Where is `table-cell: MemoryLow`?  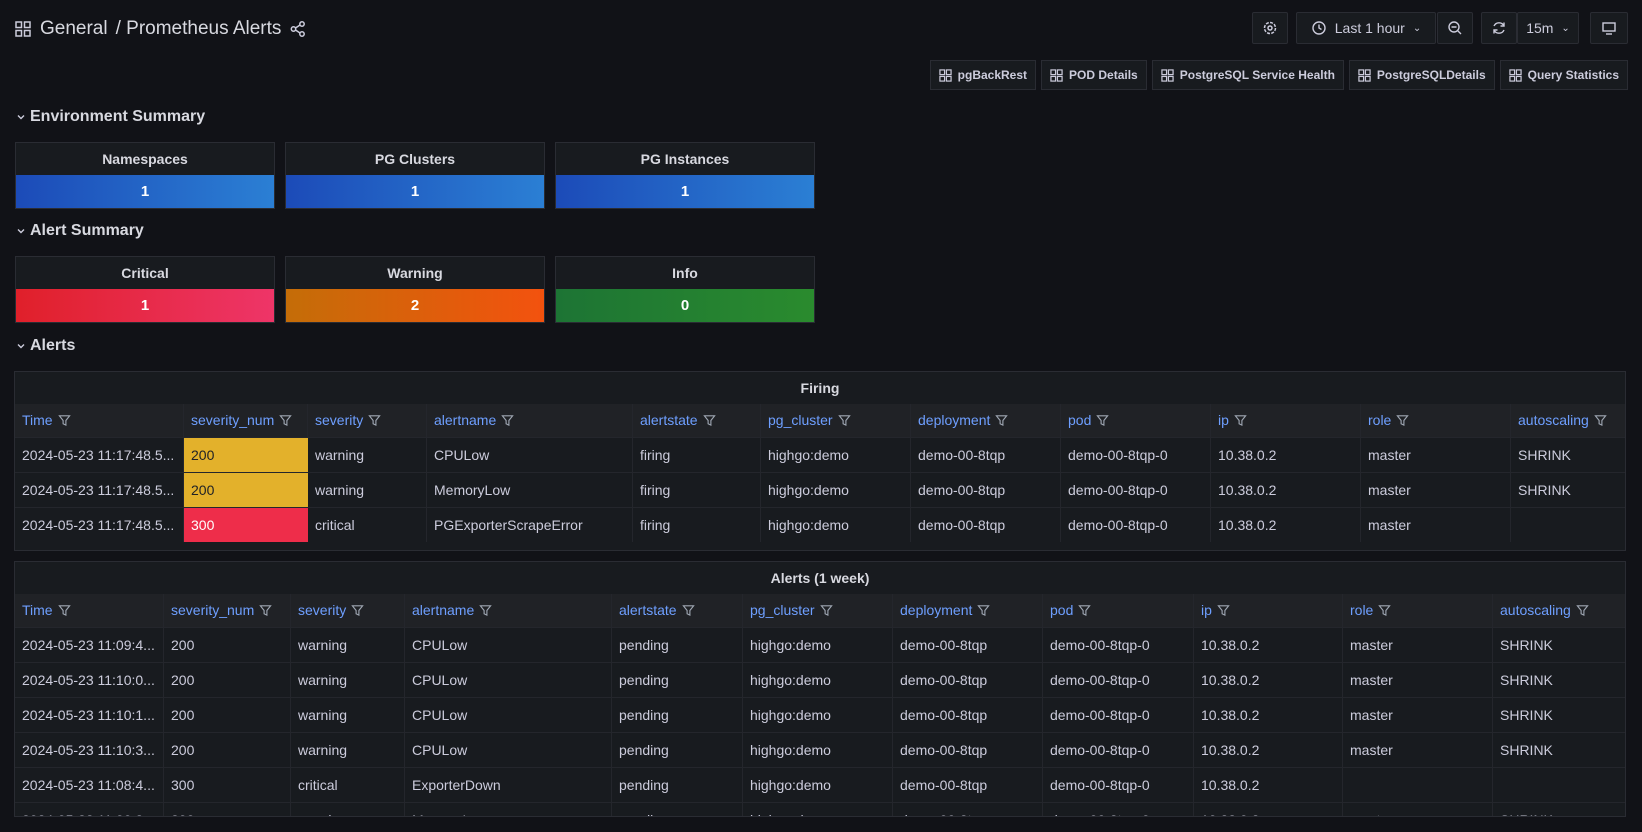
table-cell: MemoryLow is located at coordinates (508, 809).